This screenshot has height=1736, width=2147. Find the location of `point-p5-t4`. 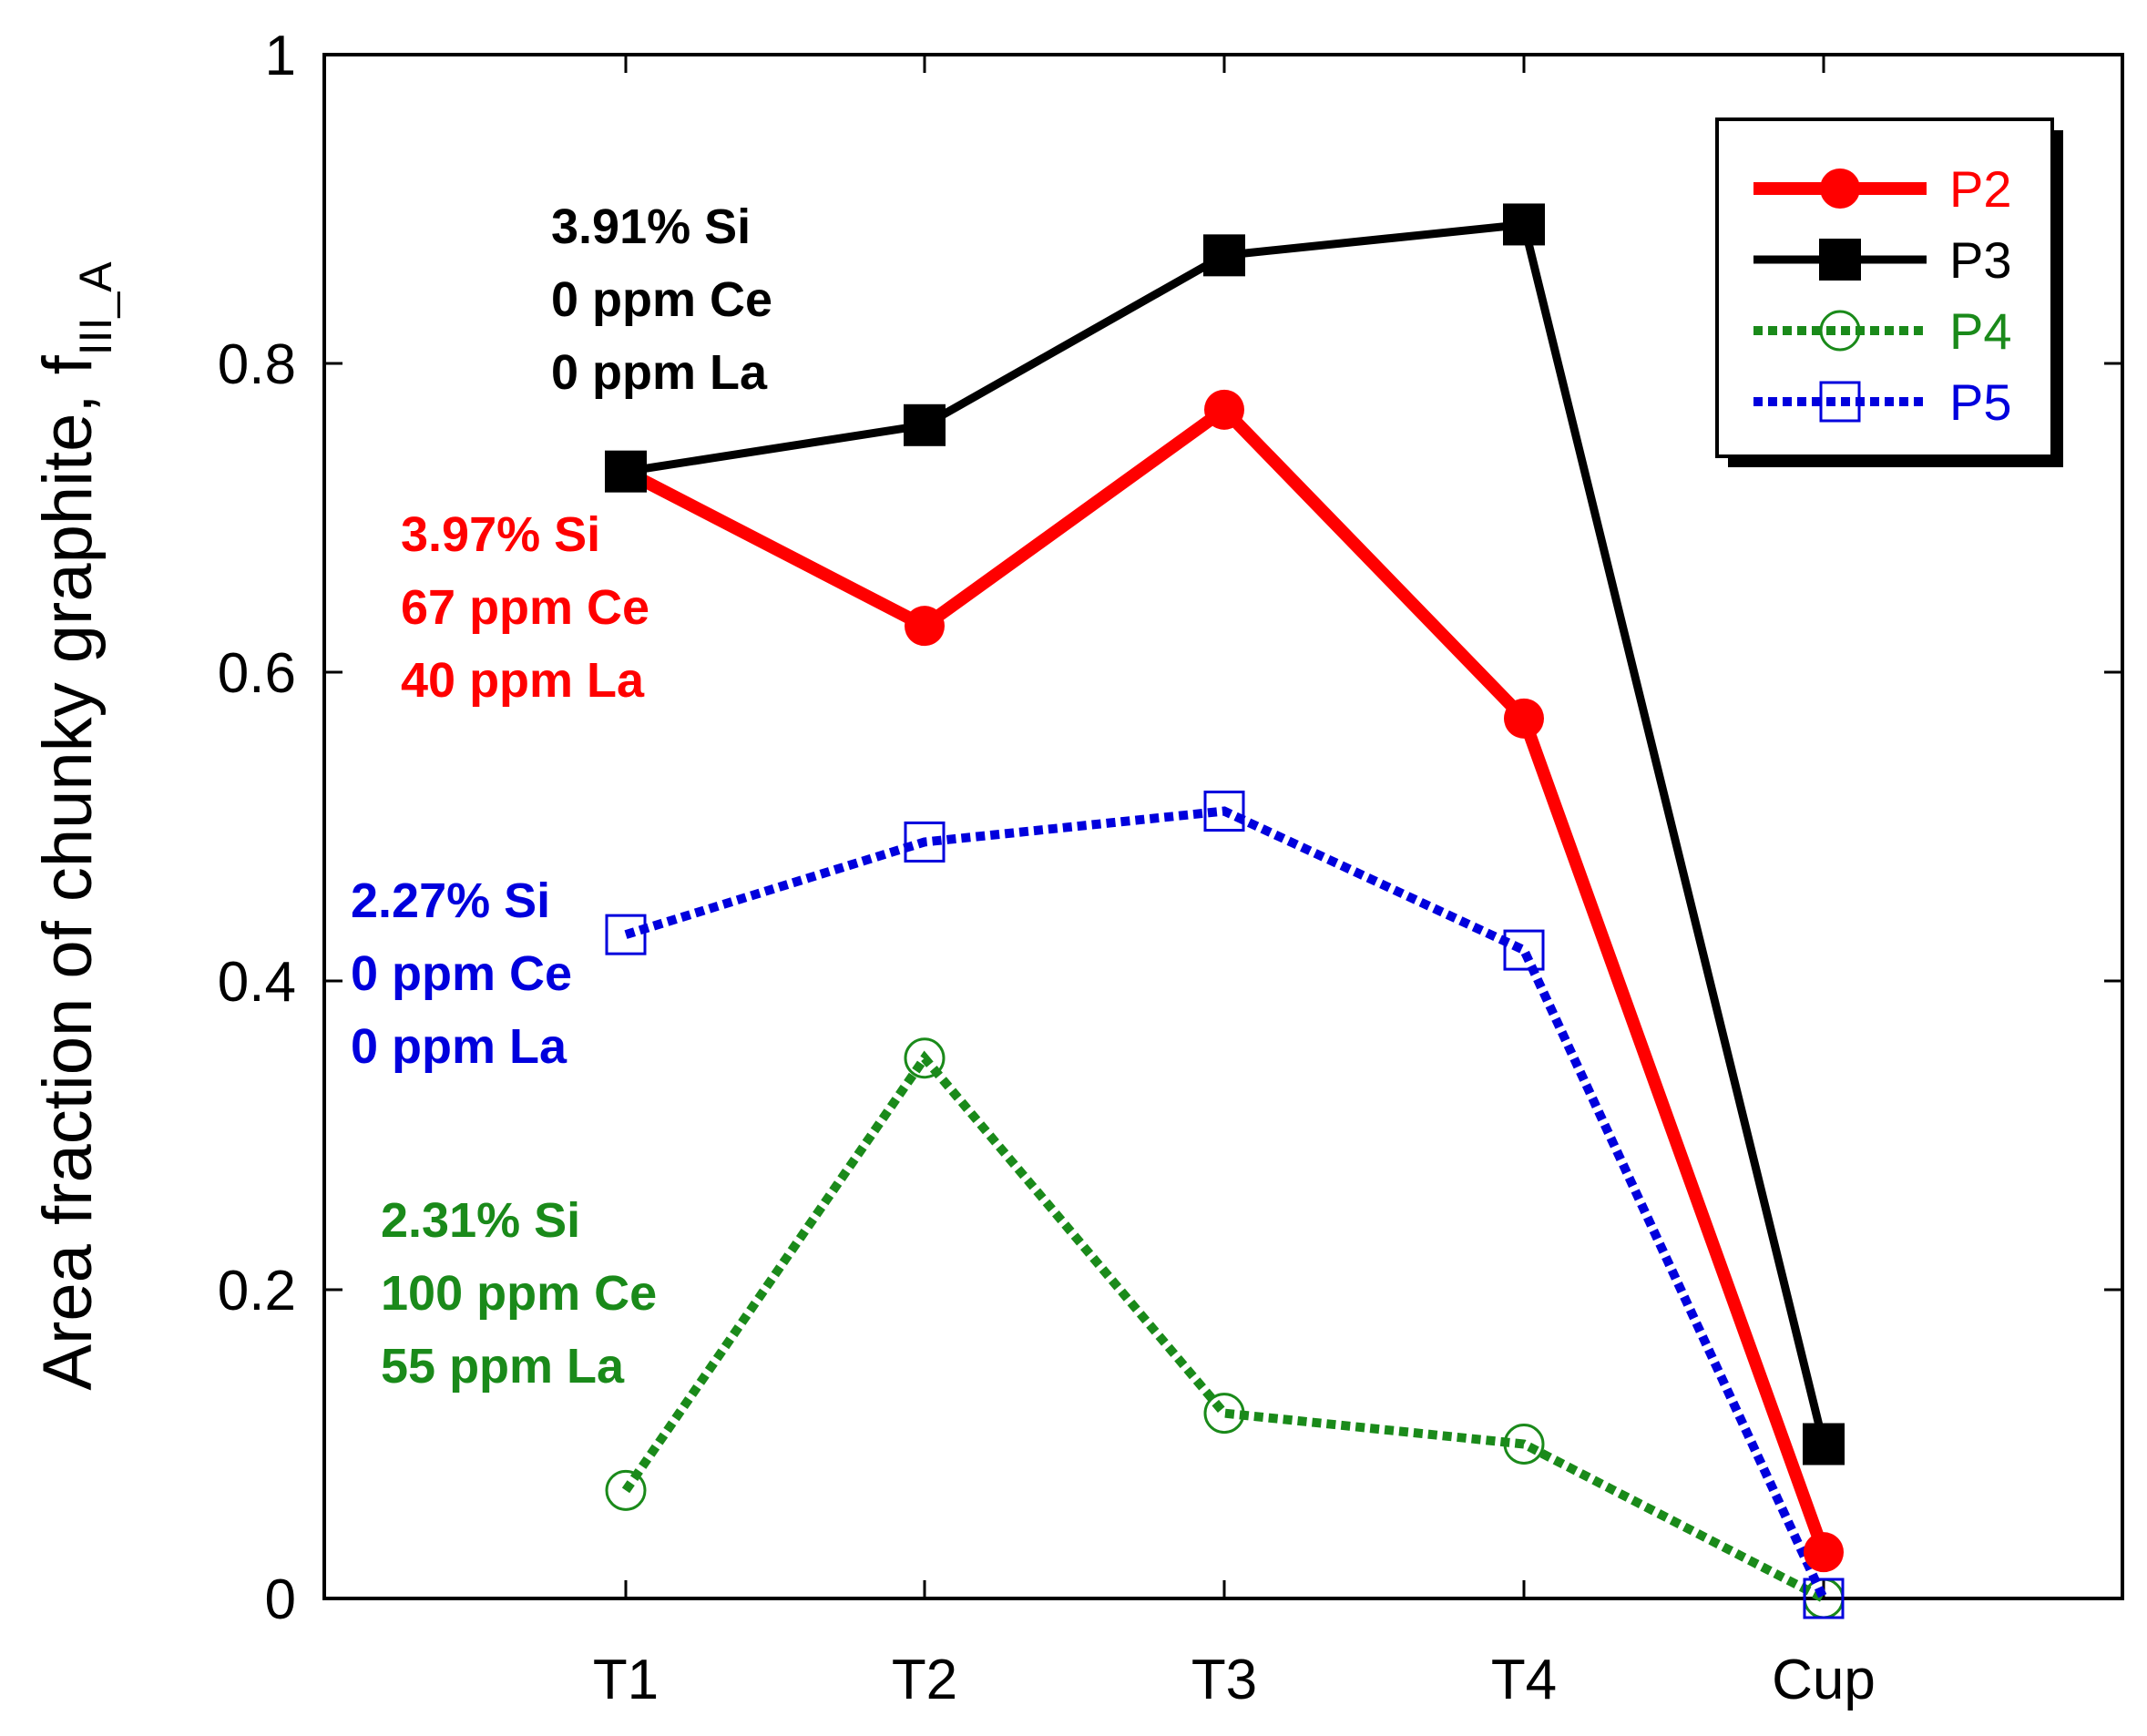

point-p5-t4 is located at coordinates (1524, 950).